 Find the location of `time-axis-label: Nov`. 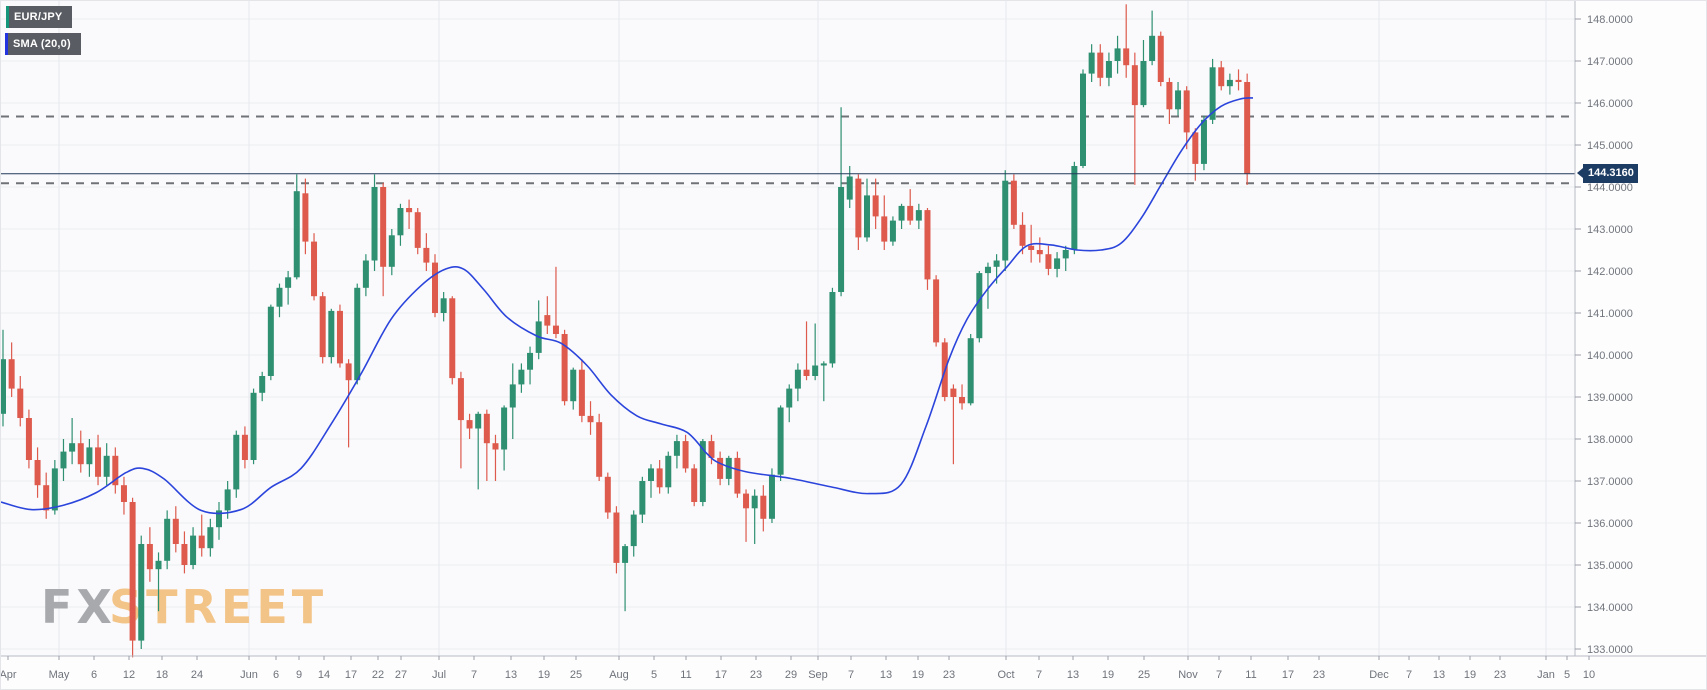

time-axis-label: Nov is located at coordinates (1188, 675).